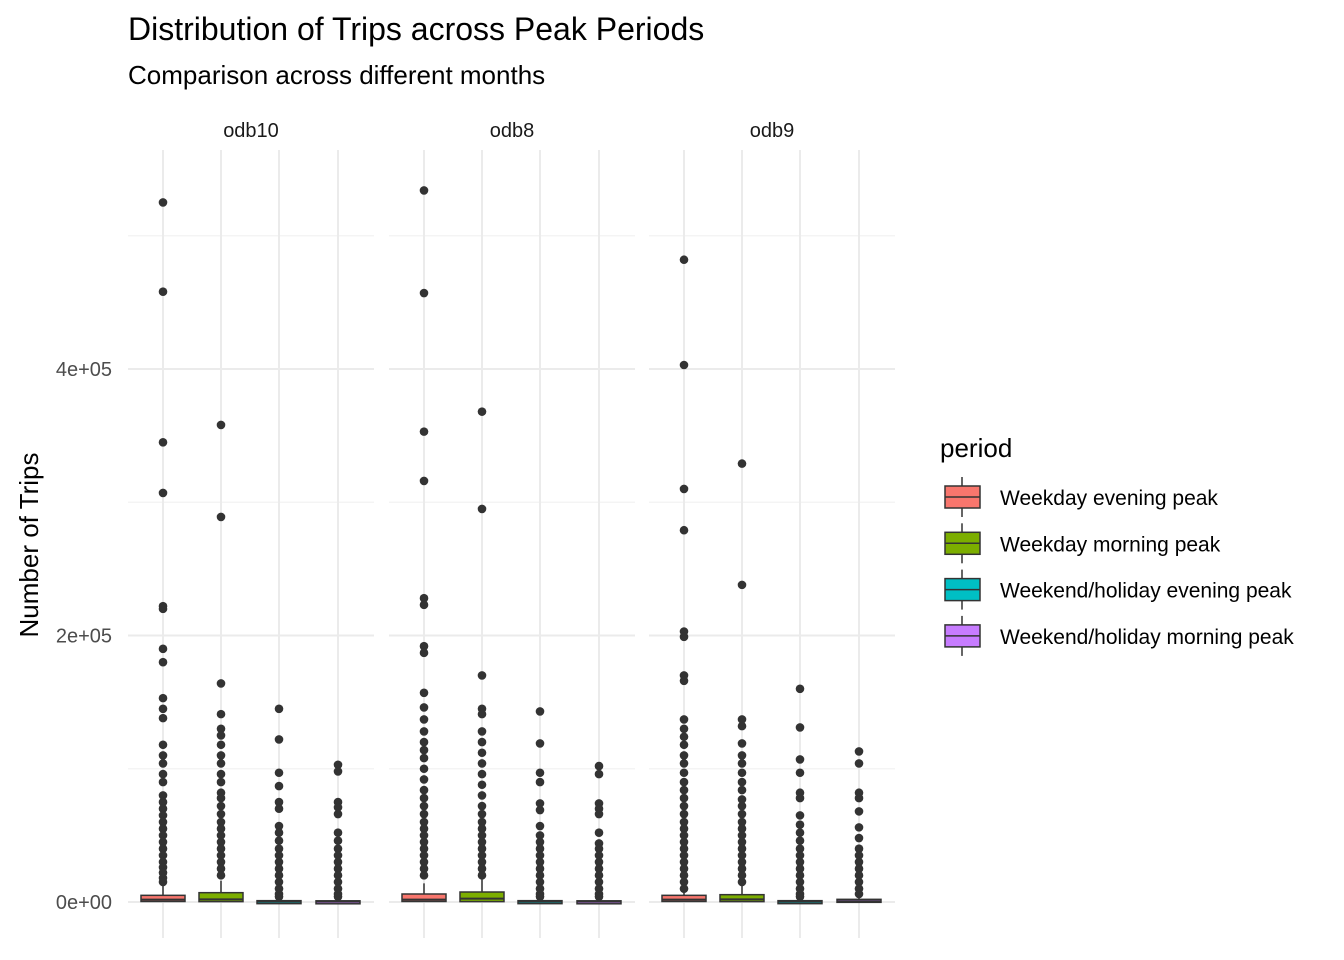 The width and height of the screenshot is (1344, 960). Describe the element at coordinates (1146, 591) in the screenshot. I see `legend-label: Weekend/holiday evening peak` at that location.